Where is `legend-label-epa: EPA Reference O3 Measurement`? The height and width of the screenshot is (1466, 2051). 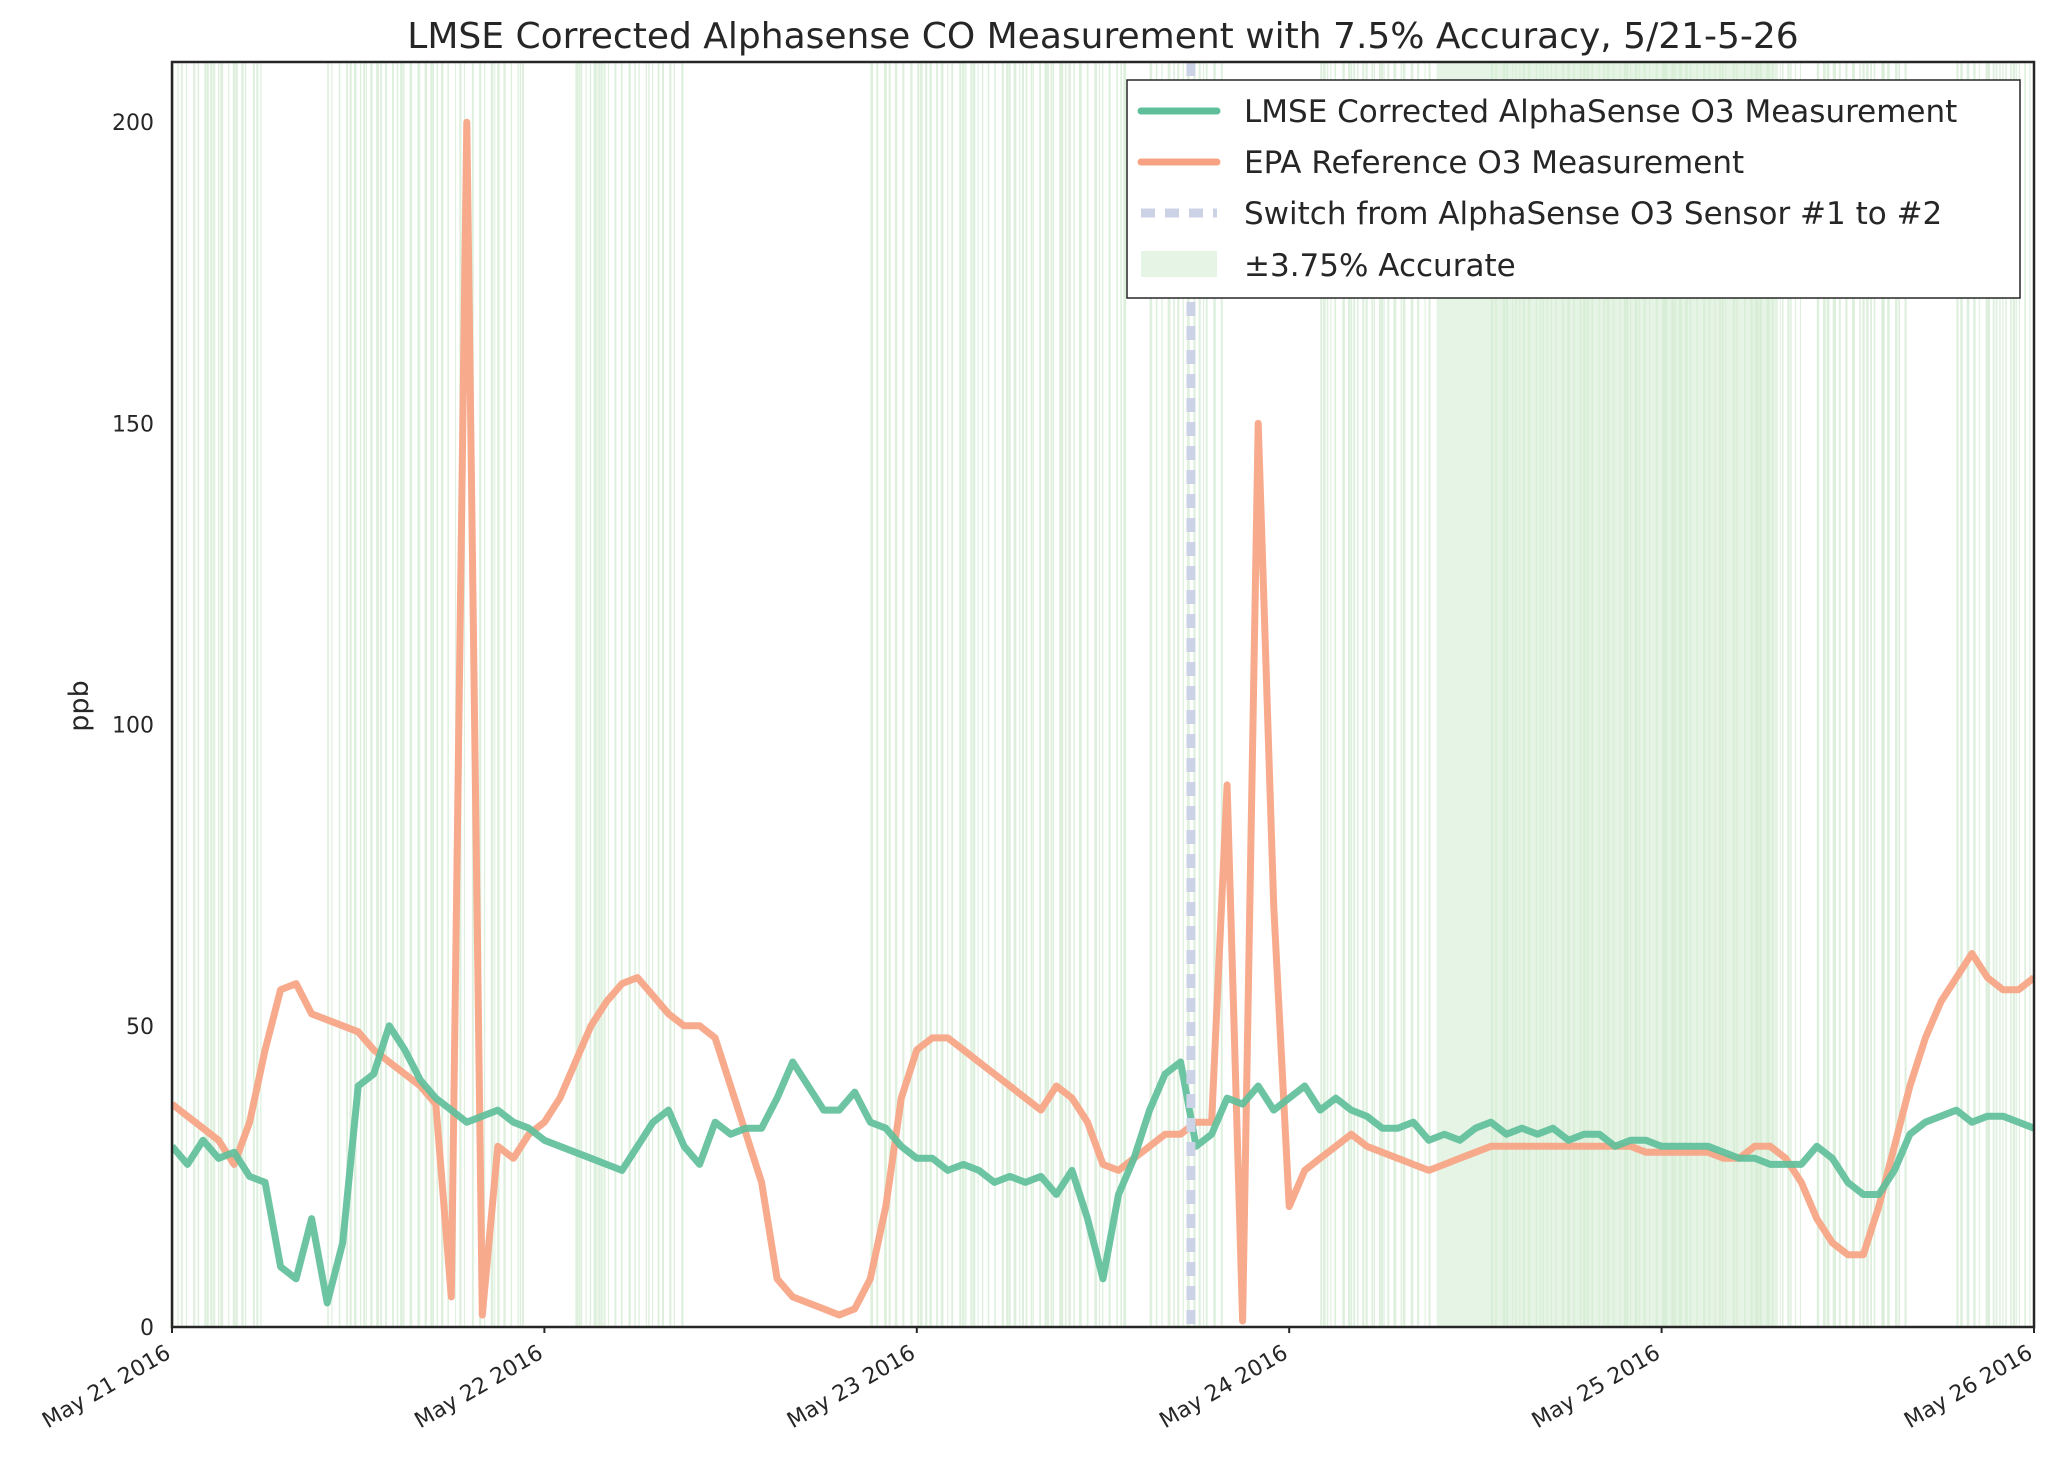
legend-label-epa: EPA Reference O3 Measurement is located at coordinates (1494, 163).